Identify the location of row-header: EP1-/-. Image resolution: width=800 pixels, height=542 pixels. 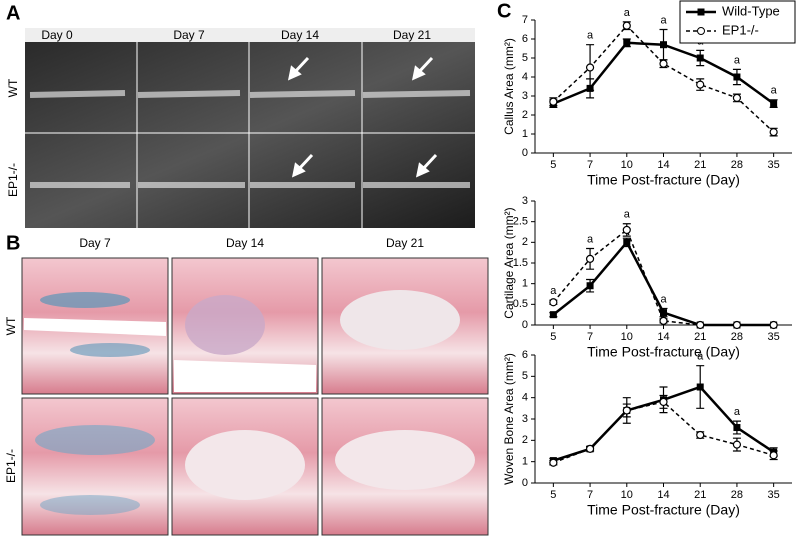
(13, 180).